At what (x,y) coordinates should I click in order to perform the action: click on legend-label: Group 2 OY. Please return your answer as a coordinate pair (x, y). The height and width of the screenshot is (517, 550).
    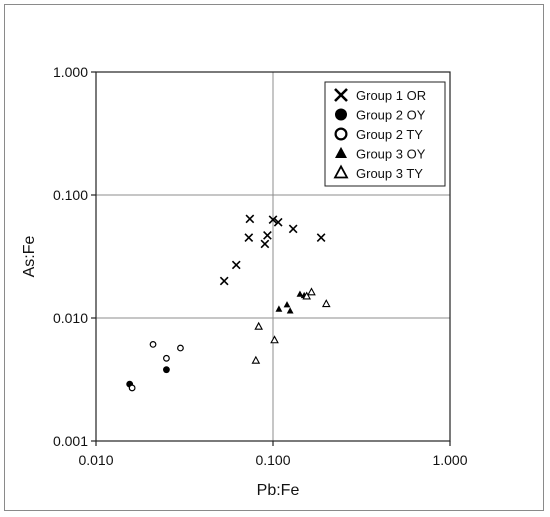
    Looking at the image, I should click on (391, 115).